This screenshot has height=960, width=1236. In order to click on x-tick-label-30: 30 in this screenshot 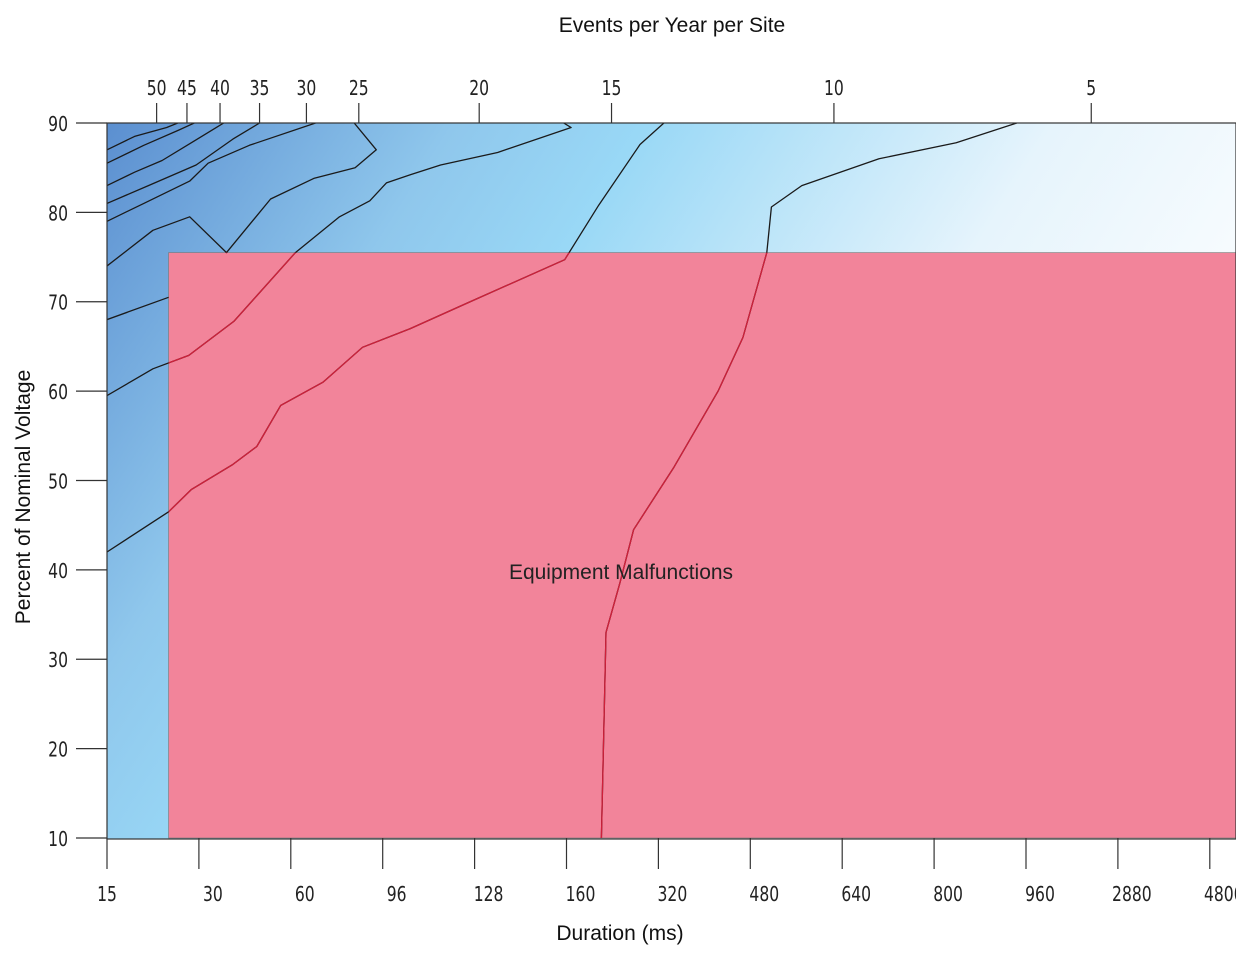, I will do `click(213, 894)`.